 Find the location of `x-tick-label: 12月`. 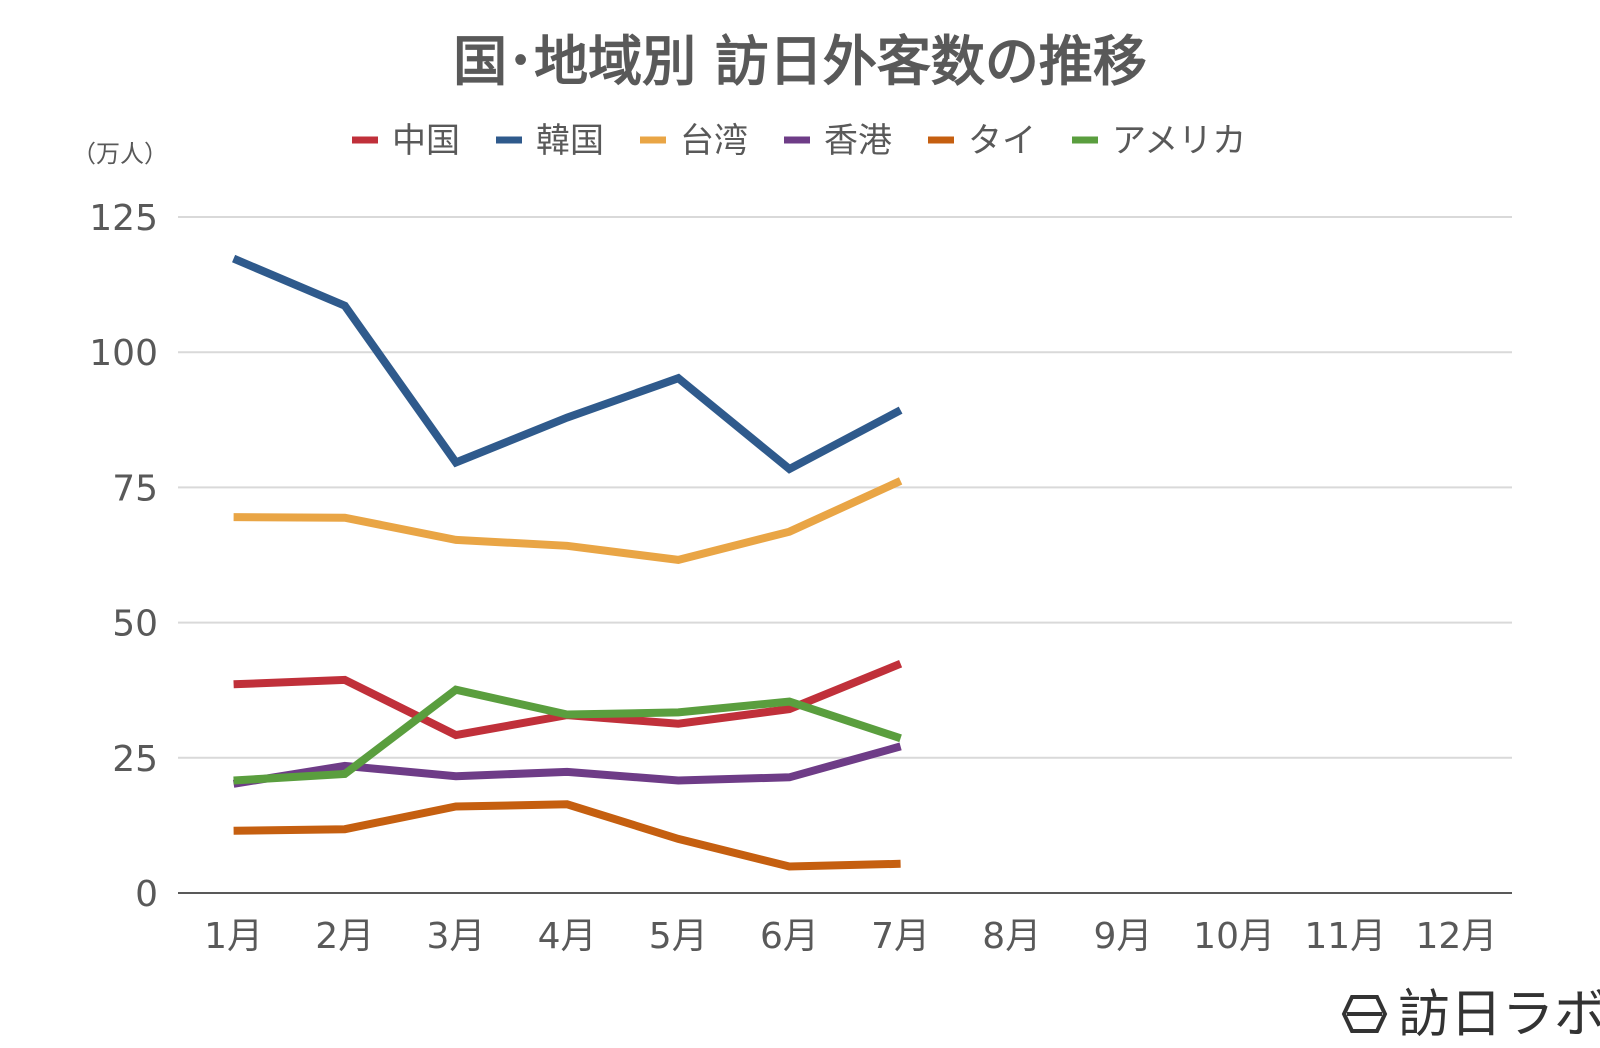

x-tick-label: 12月 is located at coordinates (1457, 936).